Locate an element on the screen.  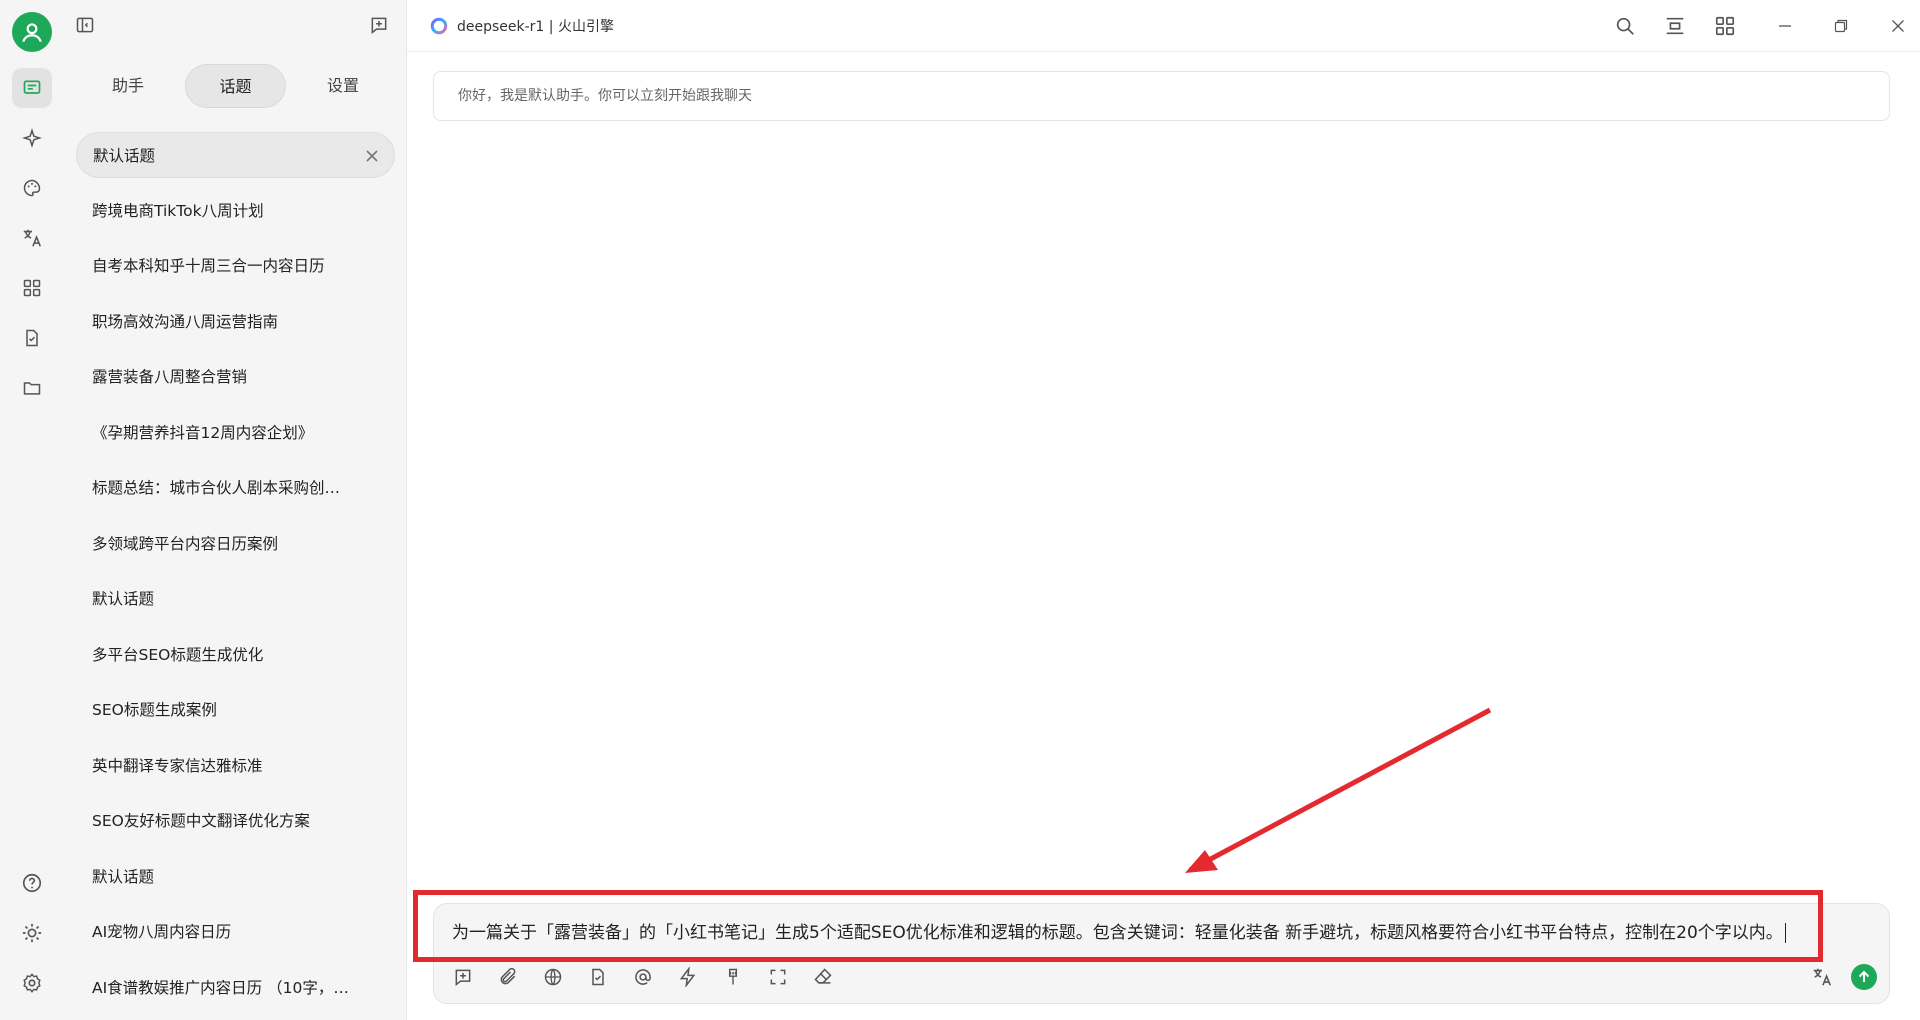
mention-button is located at coordinates (643, 977).